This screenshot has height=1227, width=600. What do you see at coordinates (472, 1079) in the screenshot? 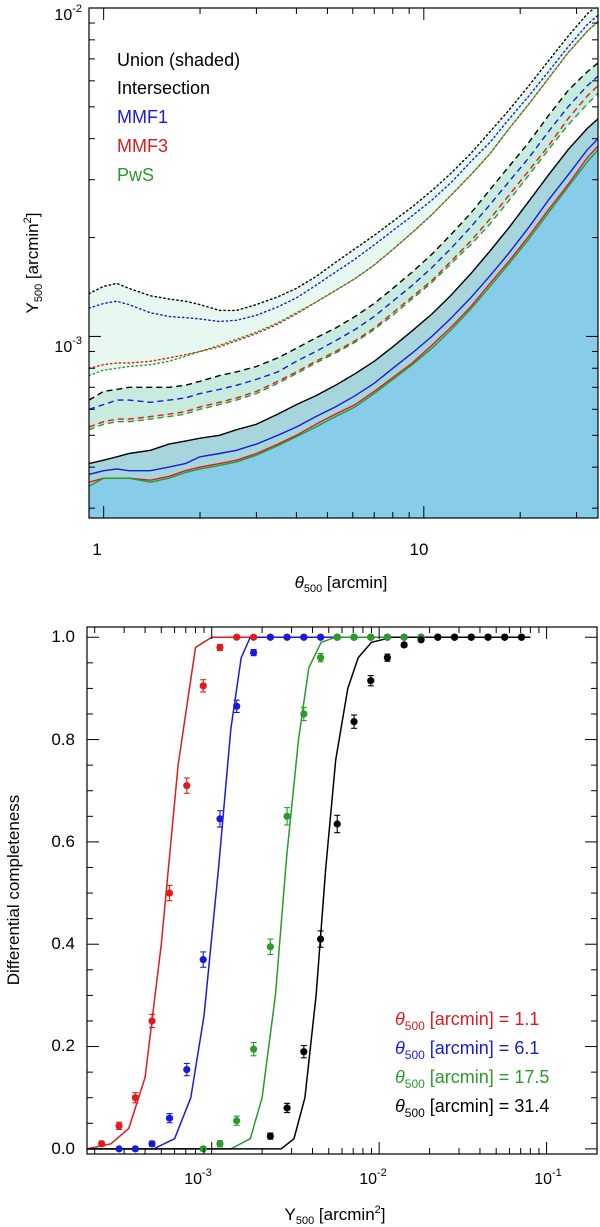
I see `legend-theta-17-5: θ500 [arcmin] = 17.5` at bounding box center [472, 1079].